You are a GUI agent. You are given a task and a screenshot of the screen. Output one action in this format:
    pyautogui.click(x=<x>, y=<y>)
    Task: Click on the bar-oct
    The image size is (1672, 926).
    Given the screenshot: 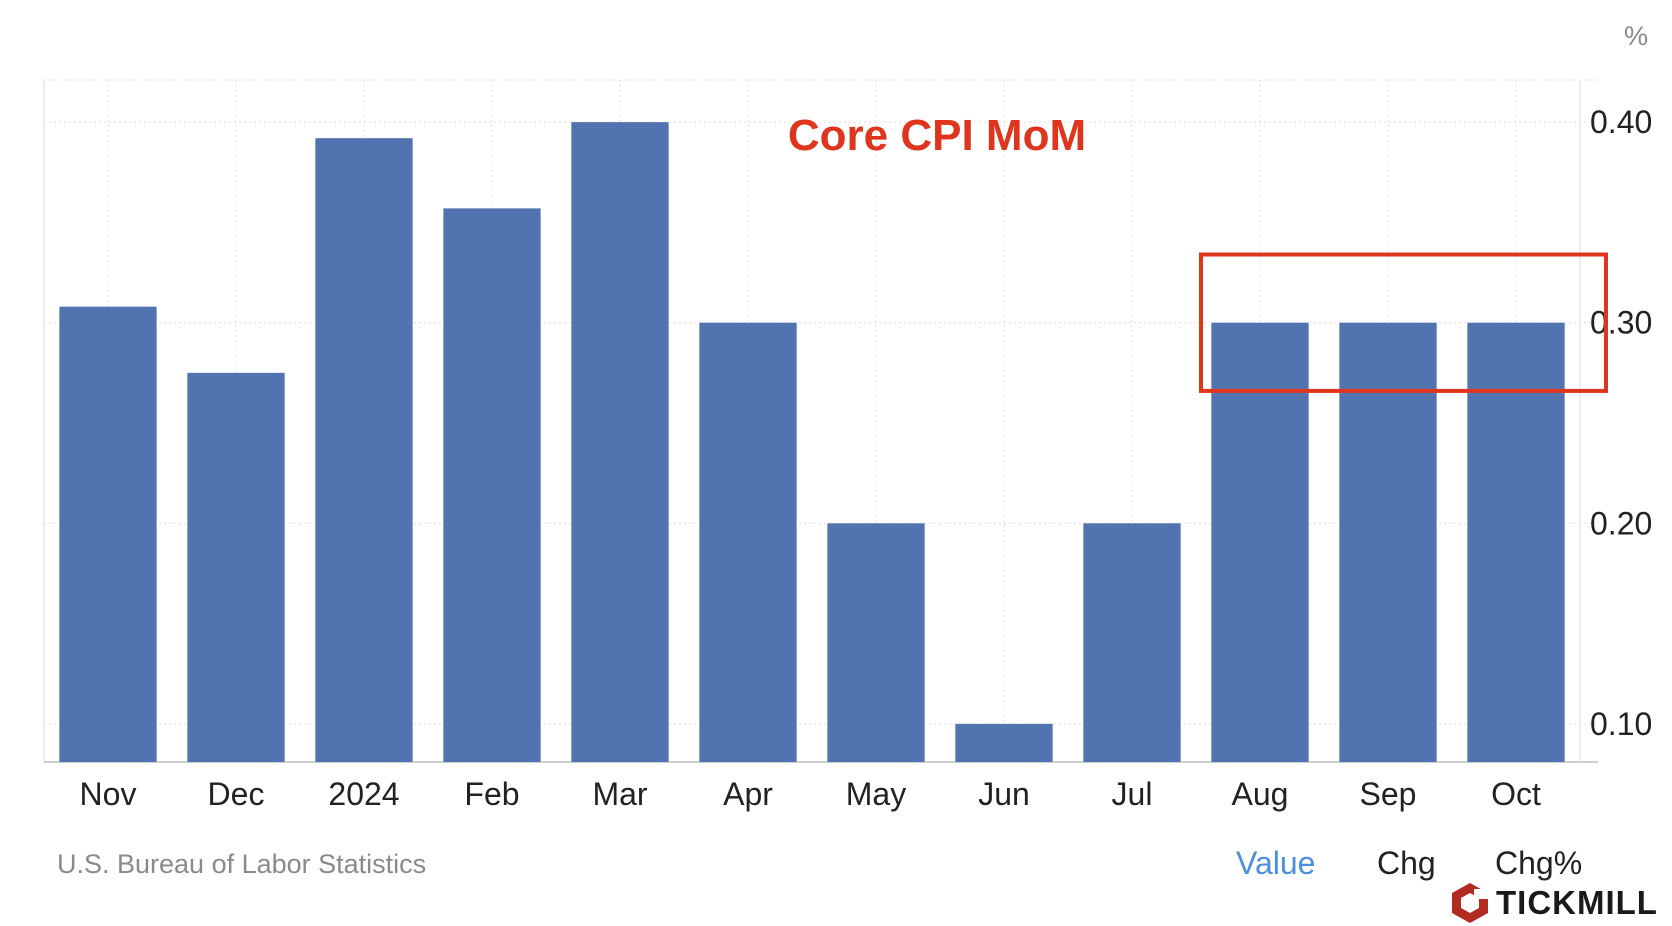 What is the action you would take?
    pyautogui.click(x=1516, y=542)
    